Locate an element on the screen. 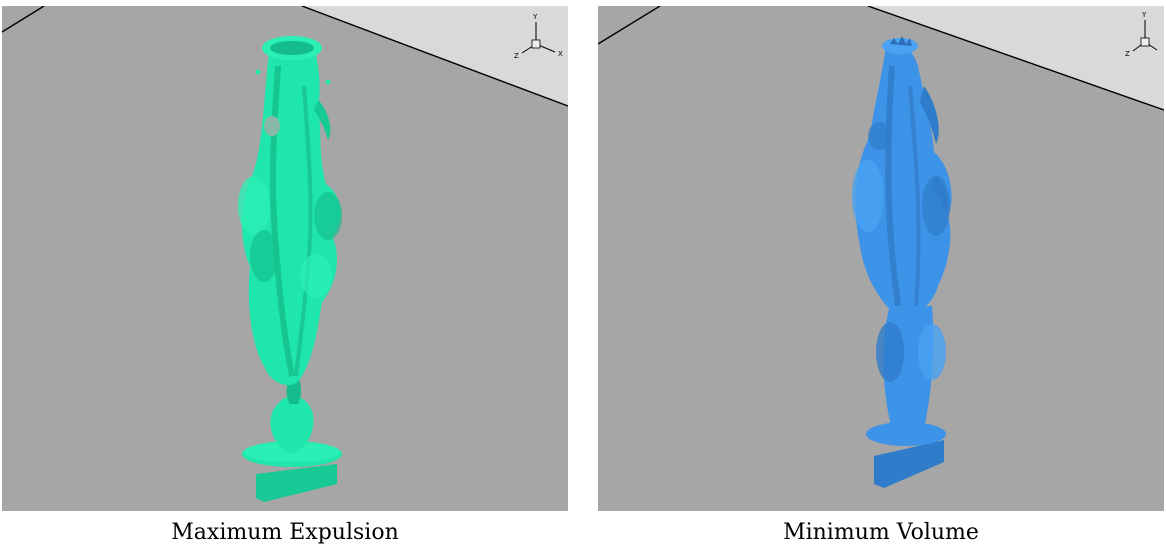 The height and width of the screenshot is (552, 1166). axes-triad: Y Z is located at coordinates (1141, 34).